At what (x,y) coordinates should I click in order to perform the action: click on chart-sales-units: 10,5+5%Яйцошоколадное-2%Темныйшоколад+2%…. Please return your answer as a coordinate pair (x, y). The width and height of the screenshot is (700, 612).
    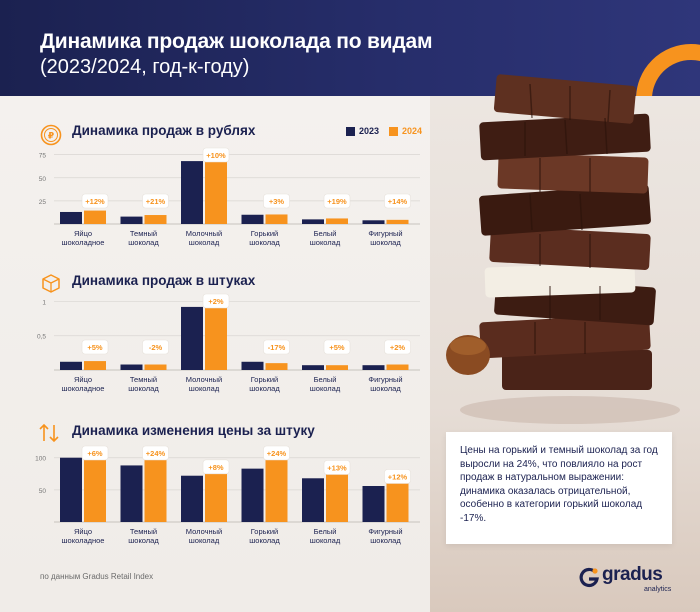
    Looking at the image, I should click on (228, 343).